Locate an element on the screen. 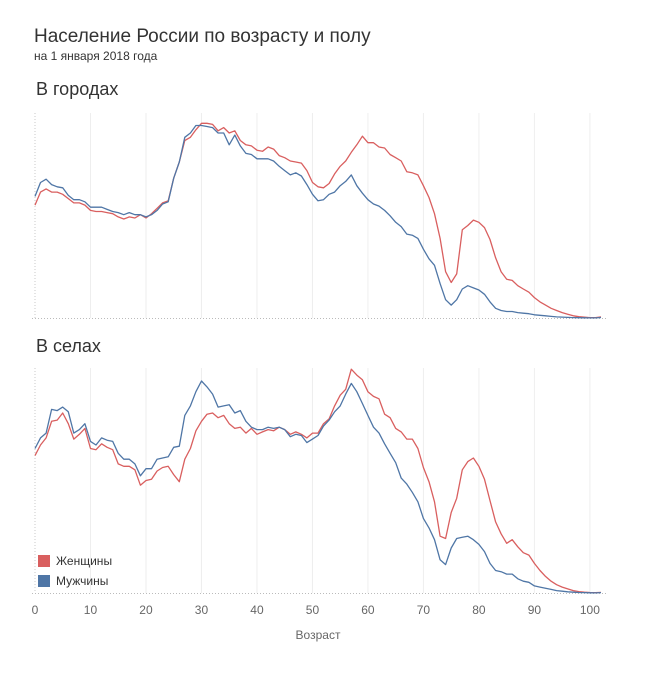  x-tick-label-40: 40 is located at coordinates (257, 610).